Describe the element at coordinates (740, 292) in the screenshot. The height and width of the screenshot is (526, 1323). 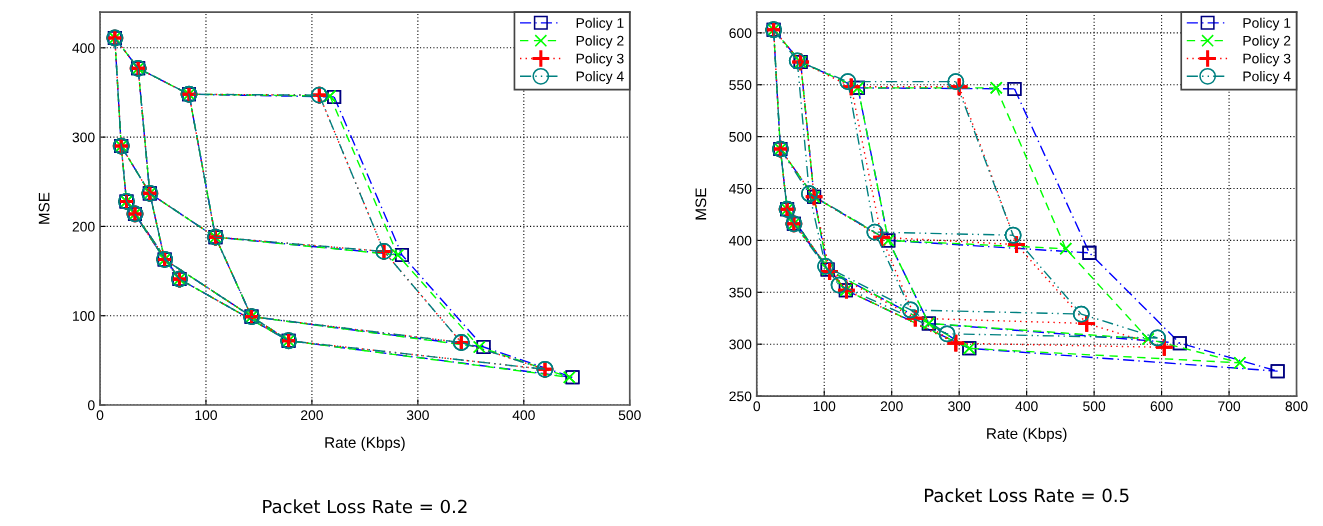
I see `y-tick-label: 350` at that location.